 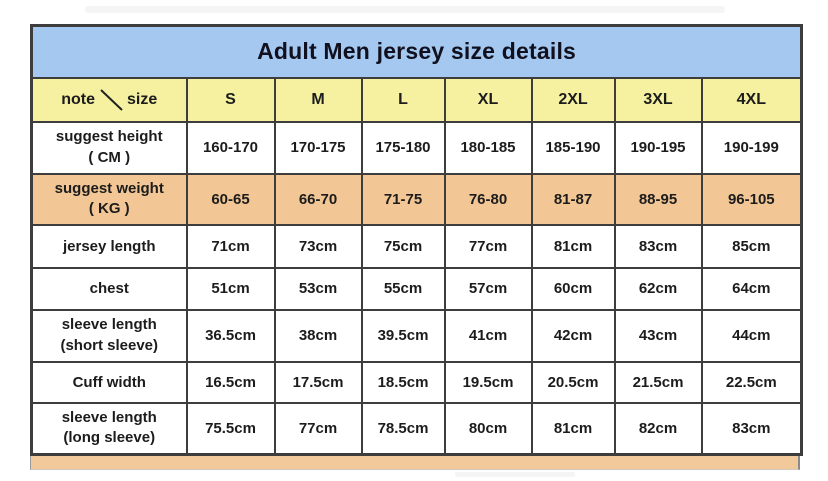 I want to click on title-row: Adult Men jersey size details, so click(x=416, y=51).